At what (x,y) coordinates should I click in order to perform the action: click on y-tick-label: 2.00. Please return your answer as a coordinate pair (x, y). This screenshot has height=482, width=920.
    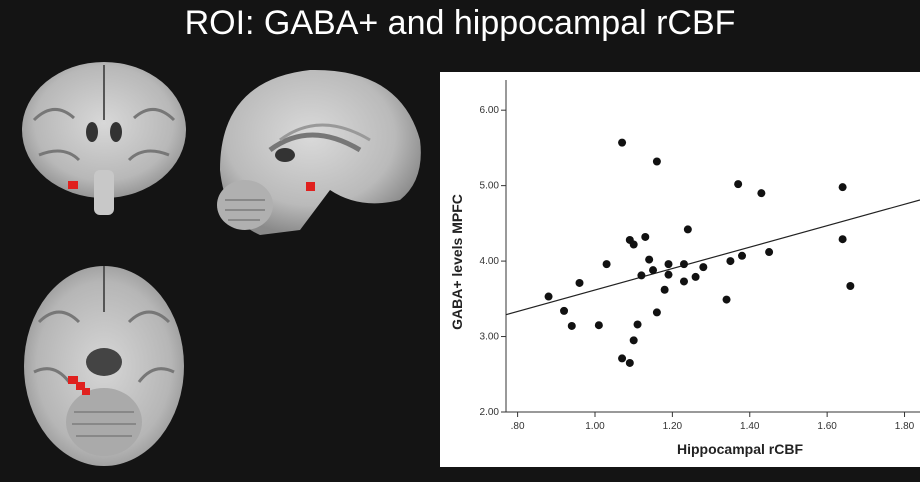
    Looking at the image, I should click on (490, 412).